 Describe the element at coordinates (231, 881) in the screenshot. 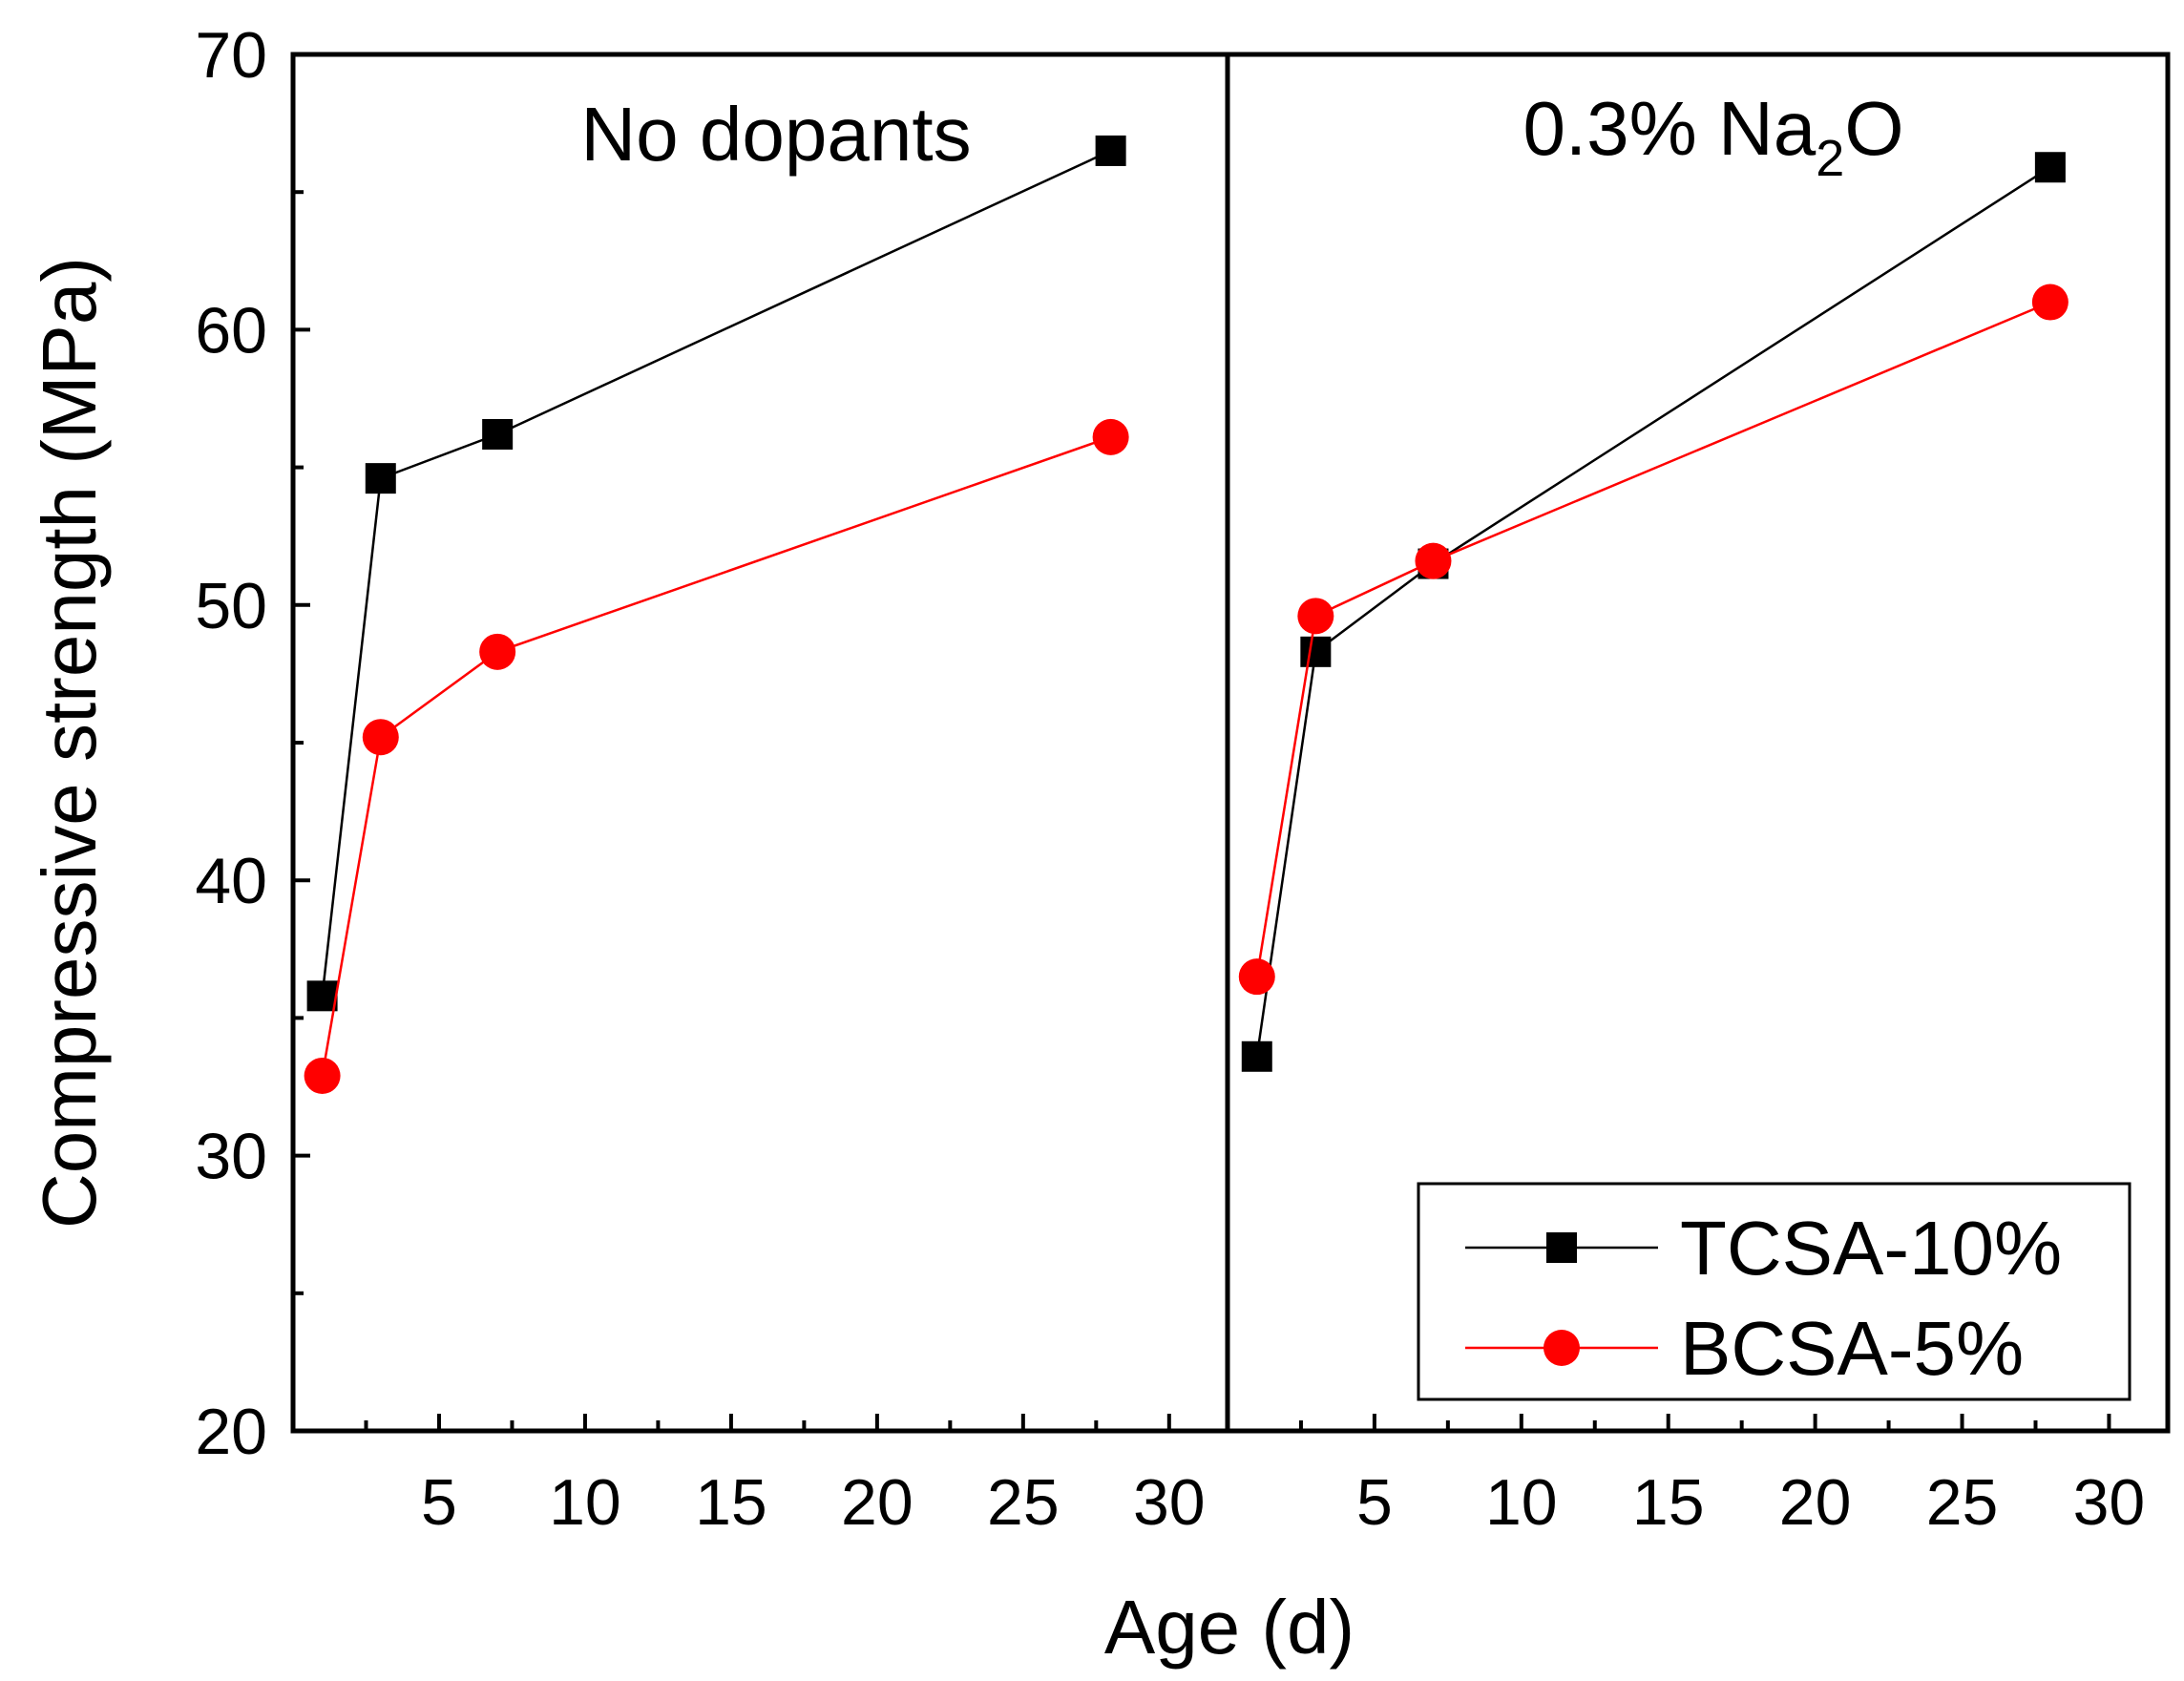

I see `y-tick-label: 40` at that location.